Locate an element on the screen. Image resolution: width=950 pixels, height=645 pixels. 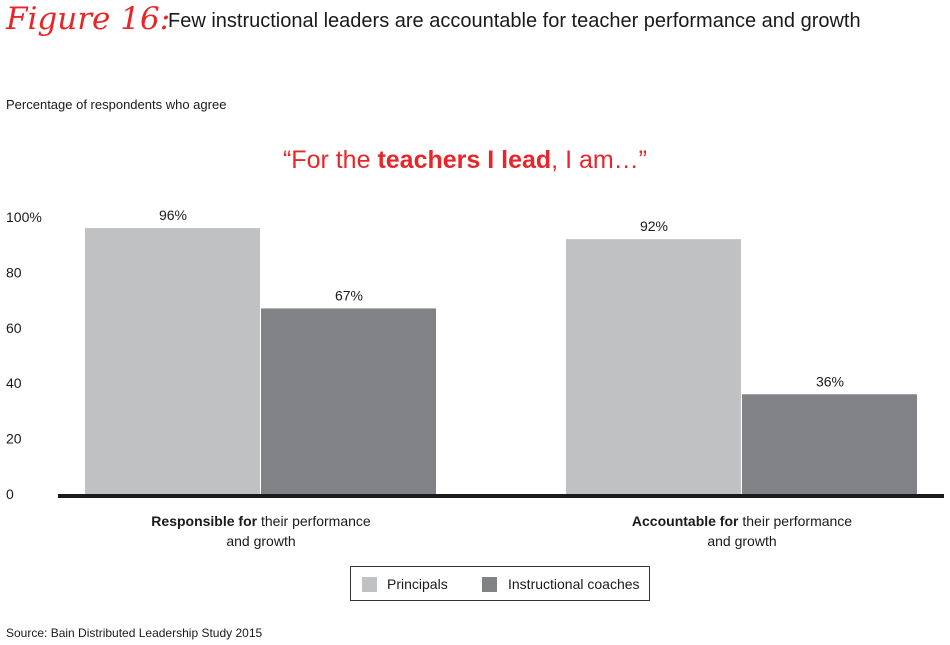
legend-label-principals: Principals is located at coordinates (417, 584).